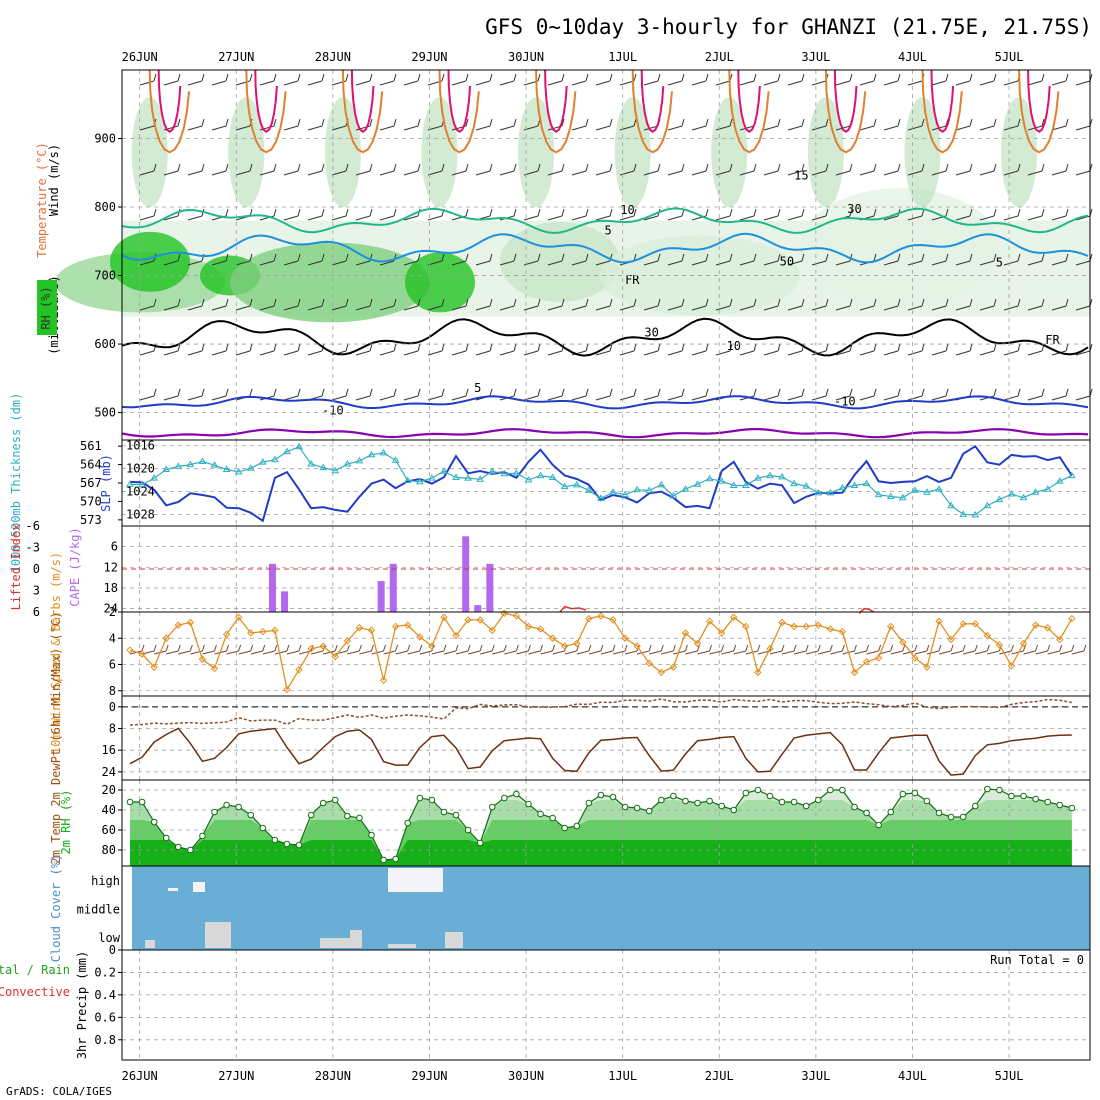  I want to click on cloud-panel: high middle low Cloud Cover (%), so click(570, 908).